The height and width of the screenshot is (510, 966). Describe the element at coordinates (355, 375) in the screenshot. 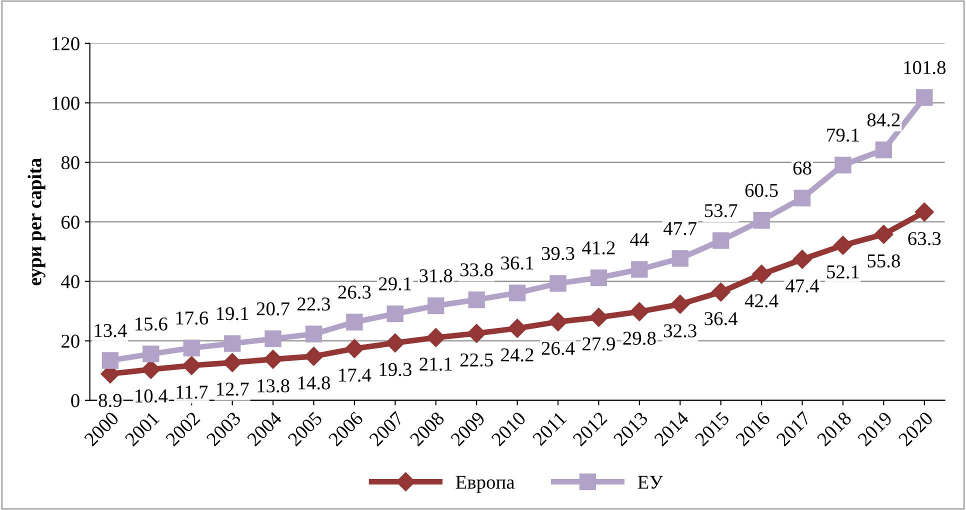

I see `data-label: 17.4` at that location.